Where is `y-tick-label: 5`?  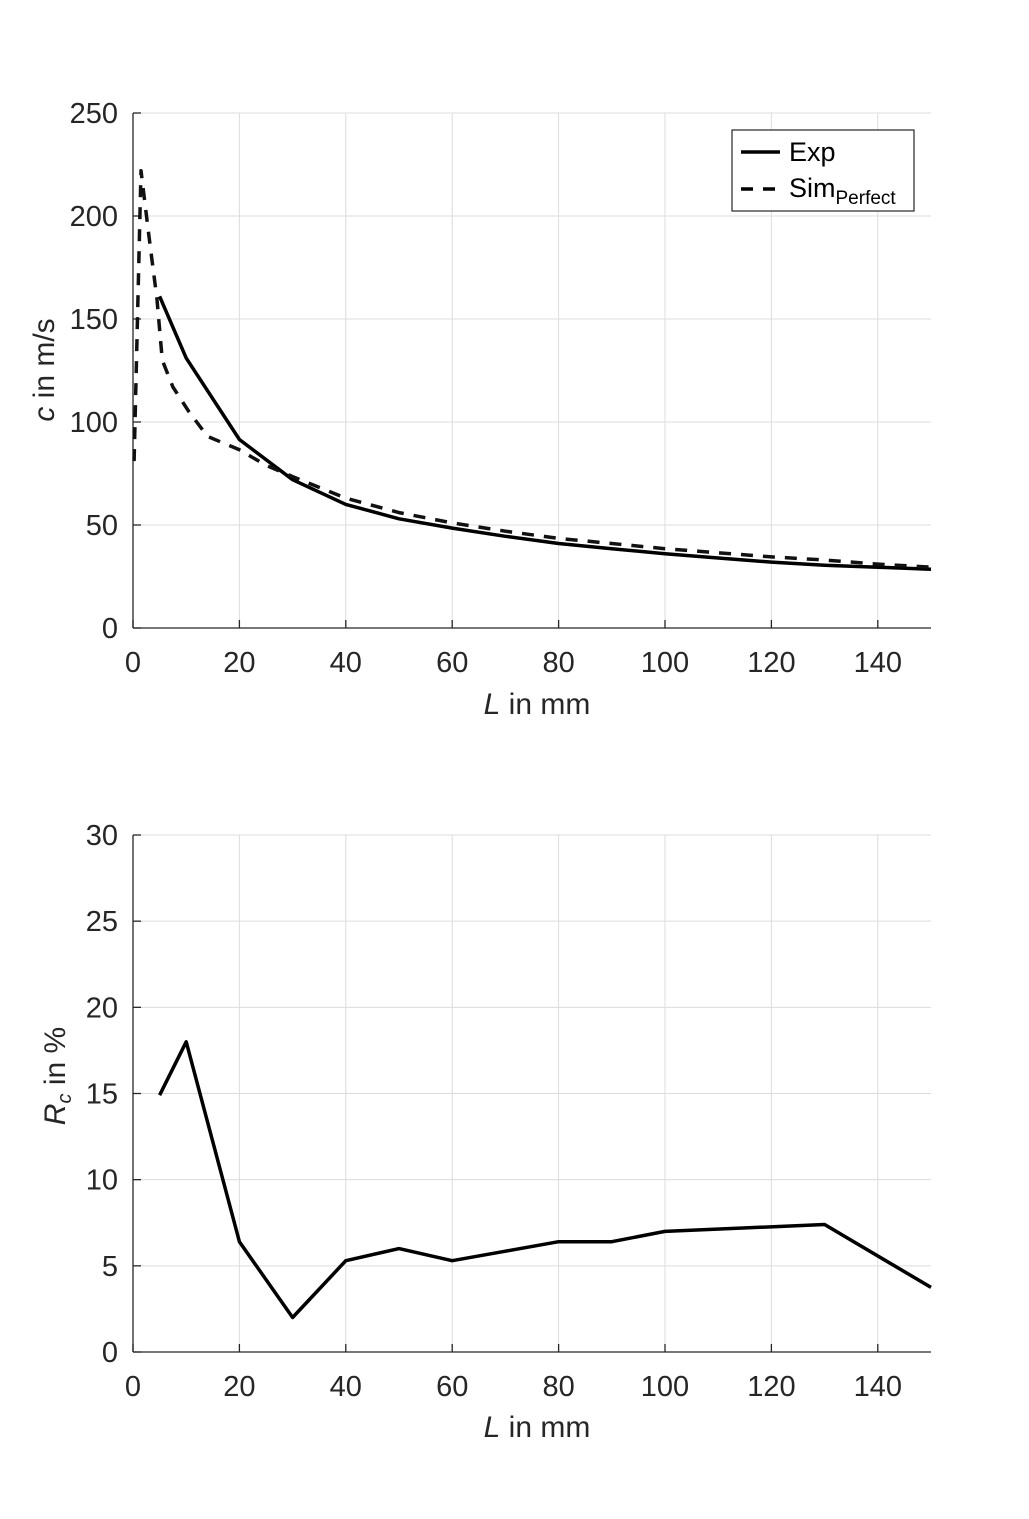 y-tick-label: 5 is located at coordinates (110, 1267).